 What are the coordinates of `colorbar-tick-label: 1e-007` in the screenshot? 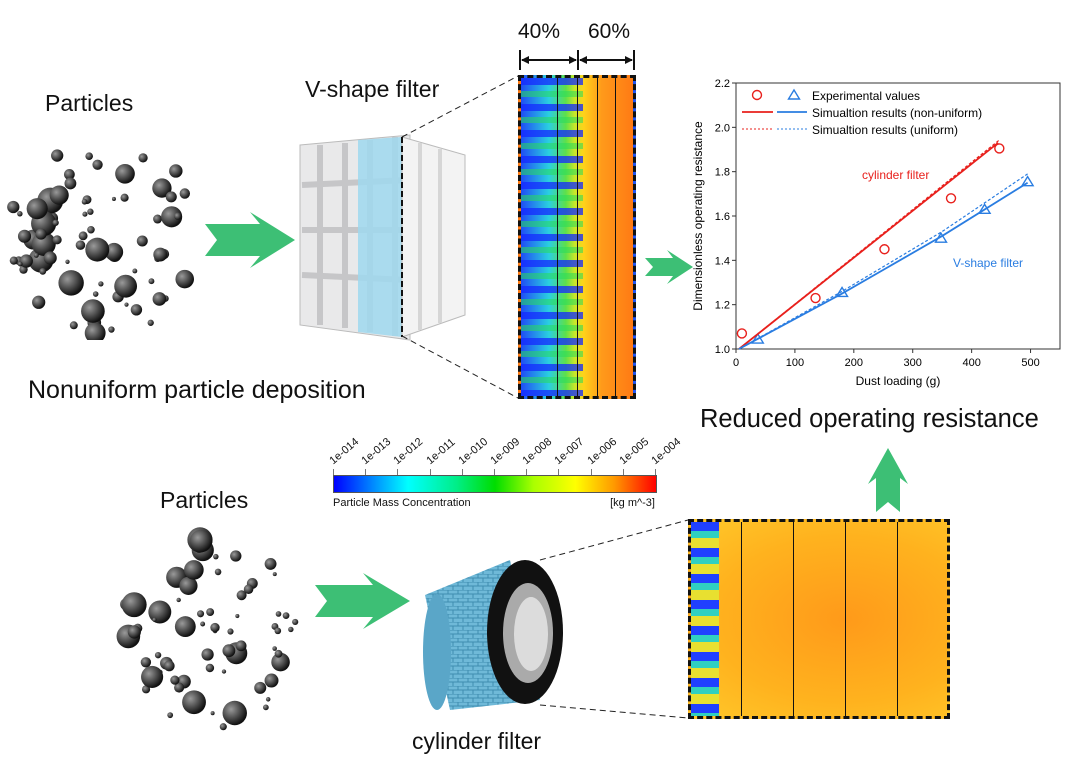 It's located at (569, 451).